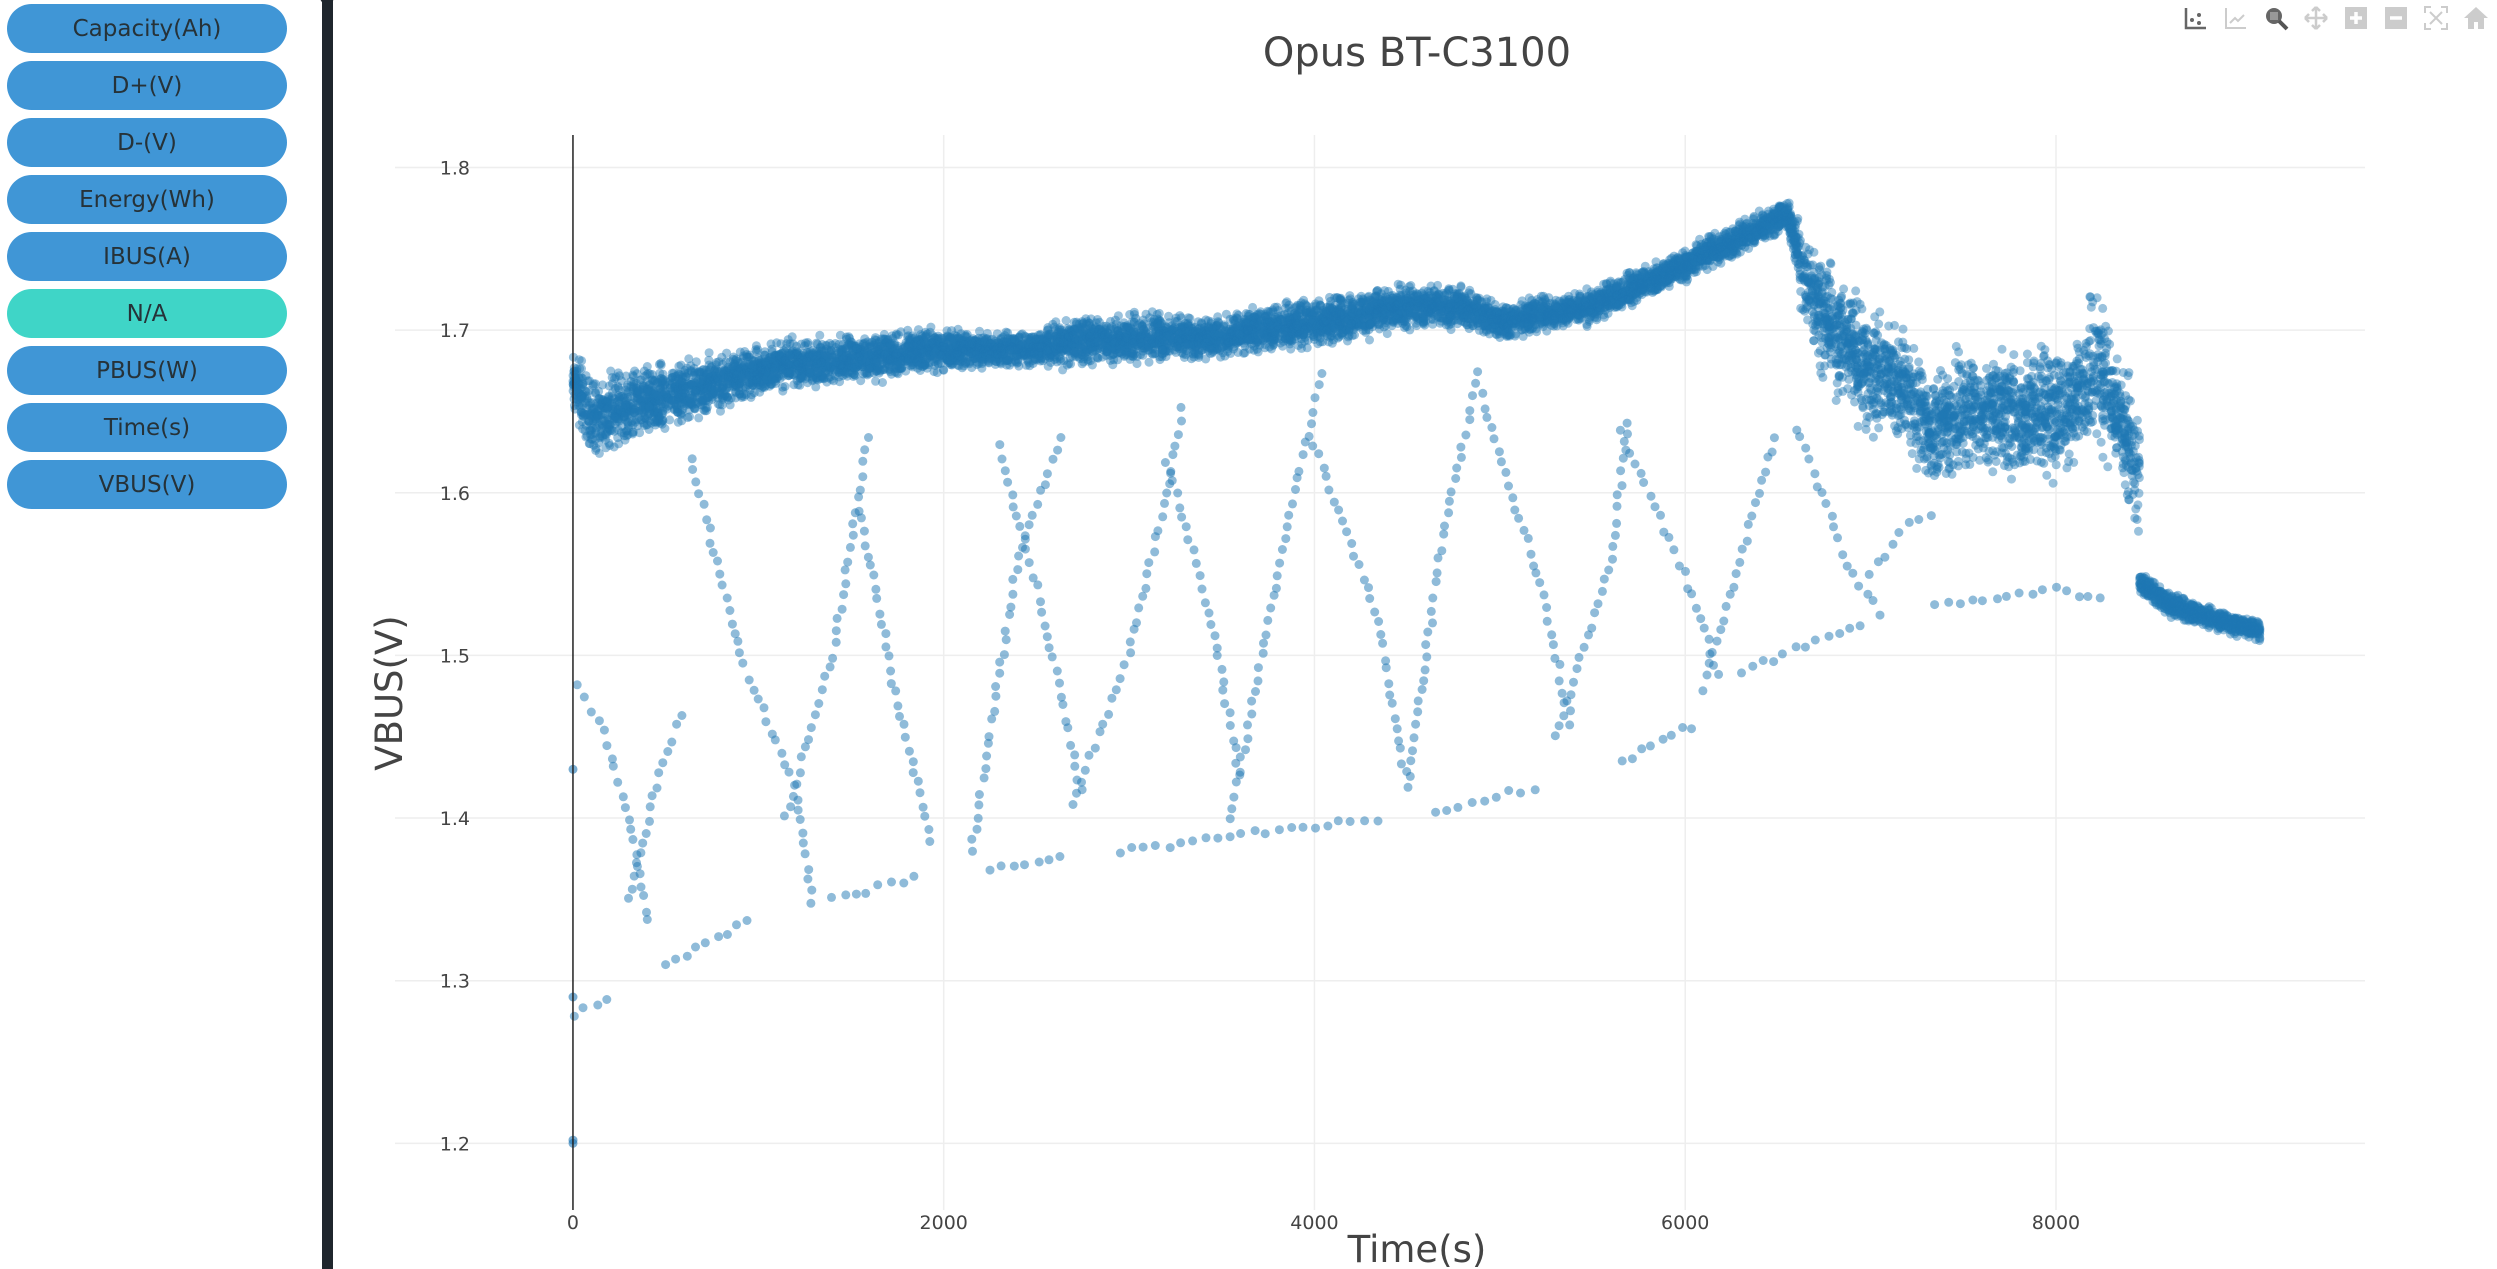 The image size is (2497, 1269). I want to click on scatter-select-icon, so click(2196, 18).